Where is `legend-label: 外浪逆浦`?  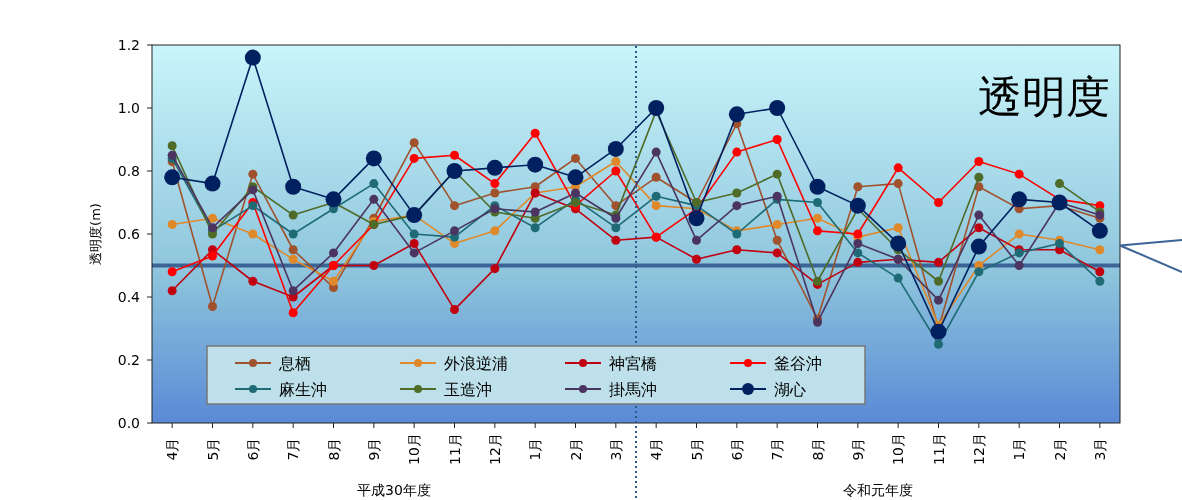 legend-label: 外浪逆浦 is located at coordinates (476, 363).